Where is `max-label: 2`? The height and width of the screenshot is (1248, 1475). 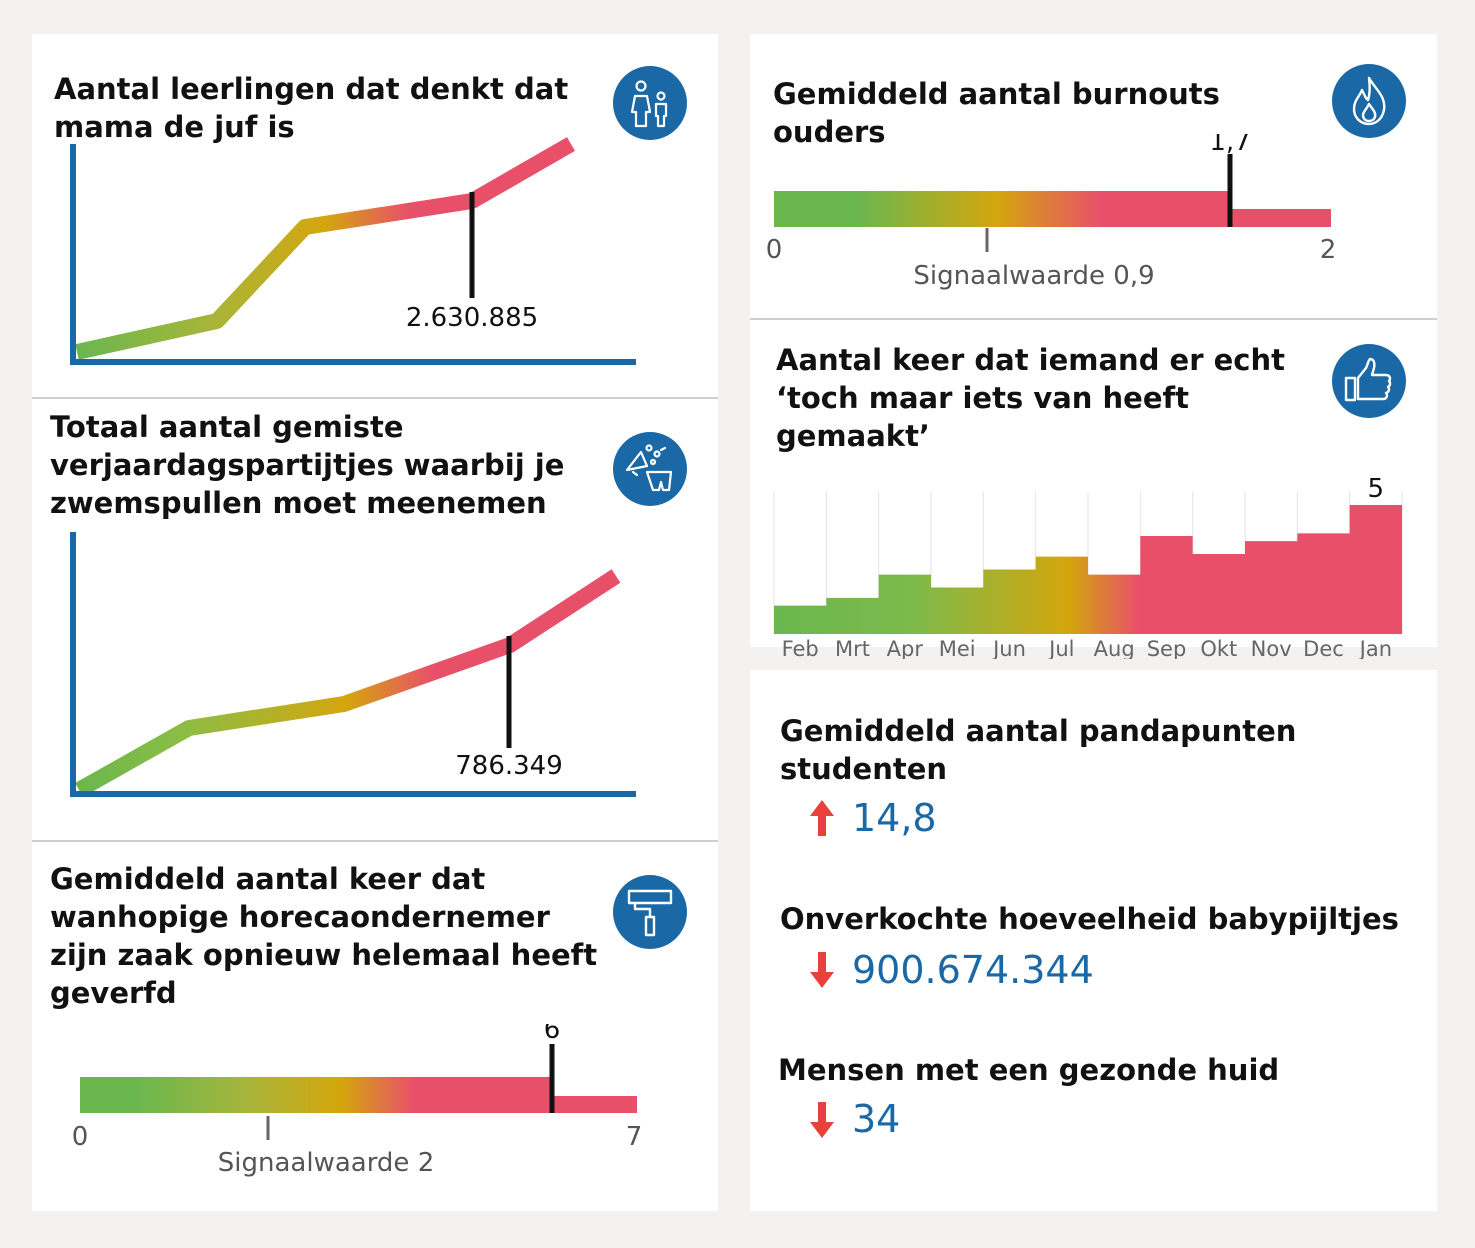 max-label: 2 is located at coordinates (1328, 250).